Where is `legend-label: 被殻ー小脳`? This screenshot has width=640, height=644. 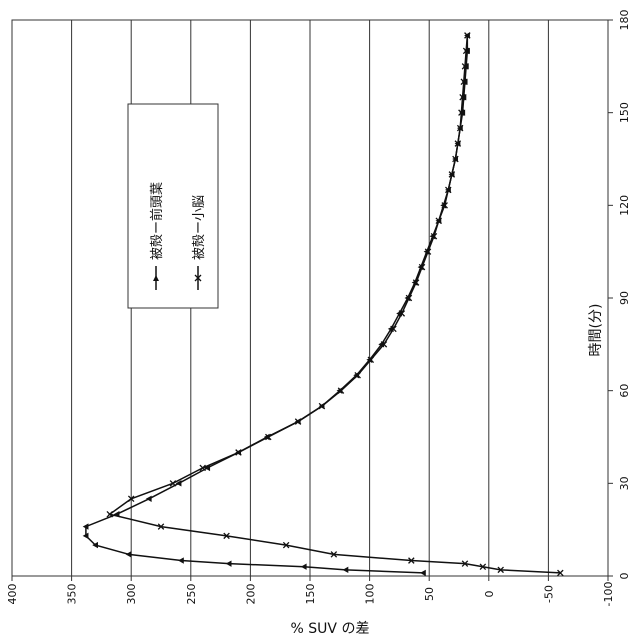 legend-label: 被殻ー小脳 is located at coordinates (199, 227).